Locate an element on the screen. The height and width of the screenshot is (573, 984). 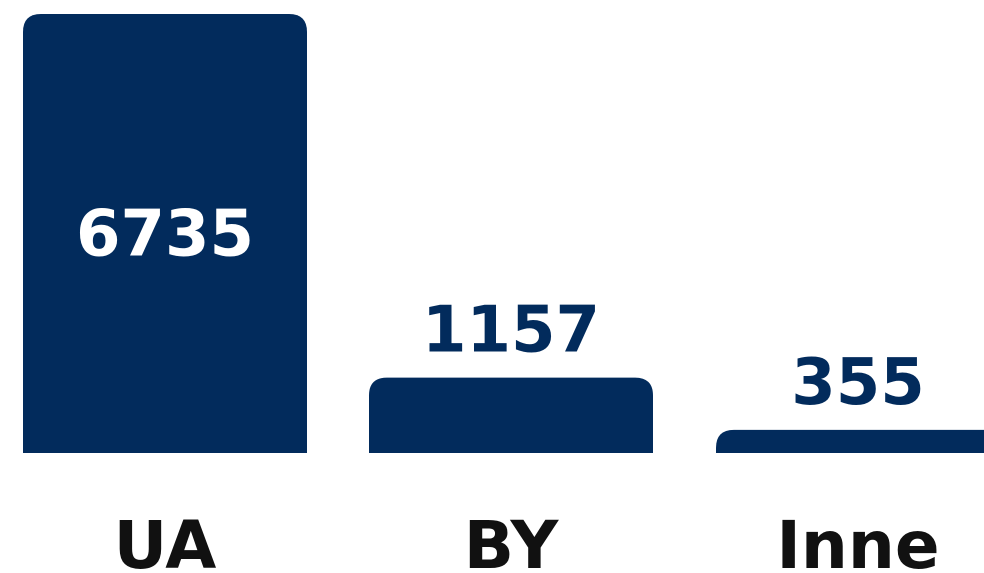
value-label-ua: 6735 is located at coordinates (165, 235).